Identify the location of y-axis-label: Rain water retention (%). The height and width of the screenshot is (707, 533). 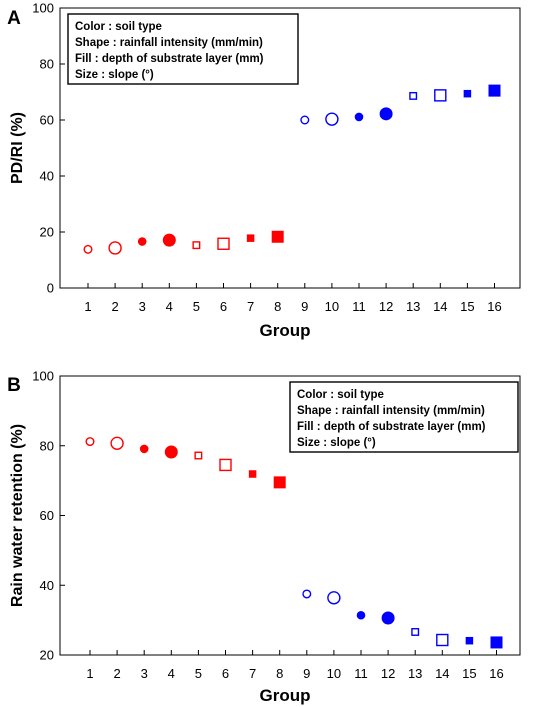
(17, 515).